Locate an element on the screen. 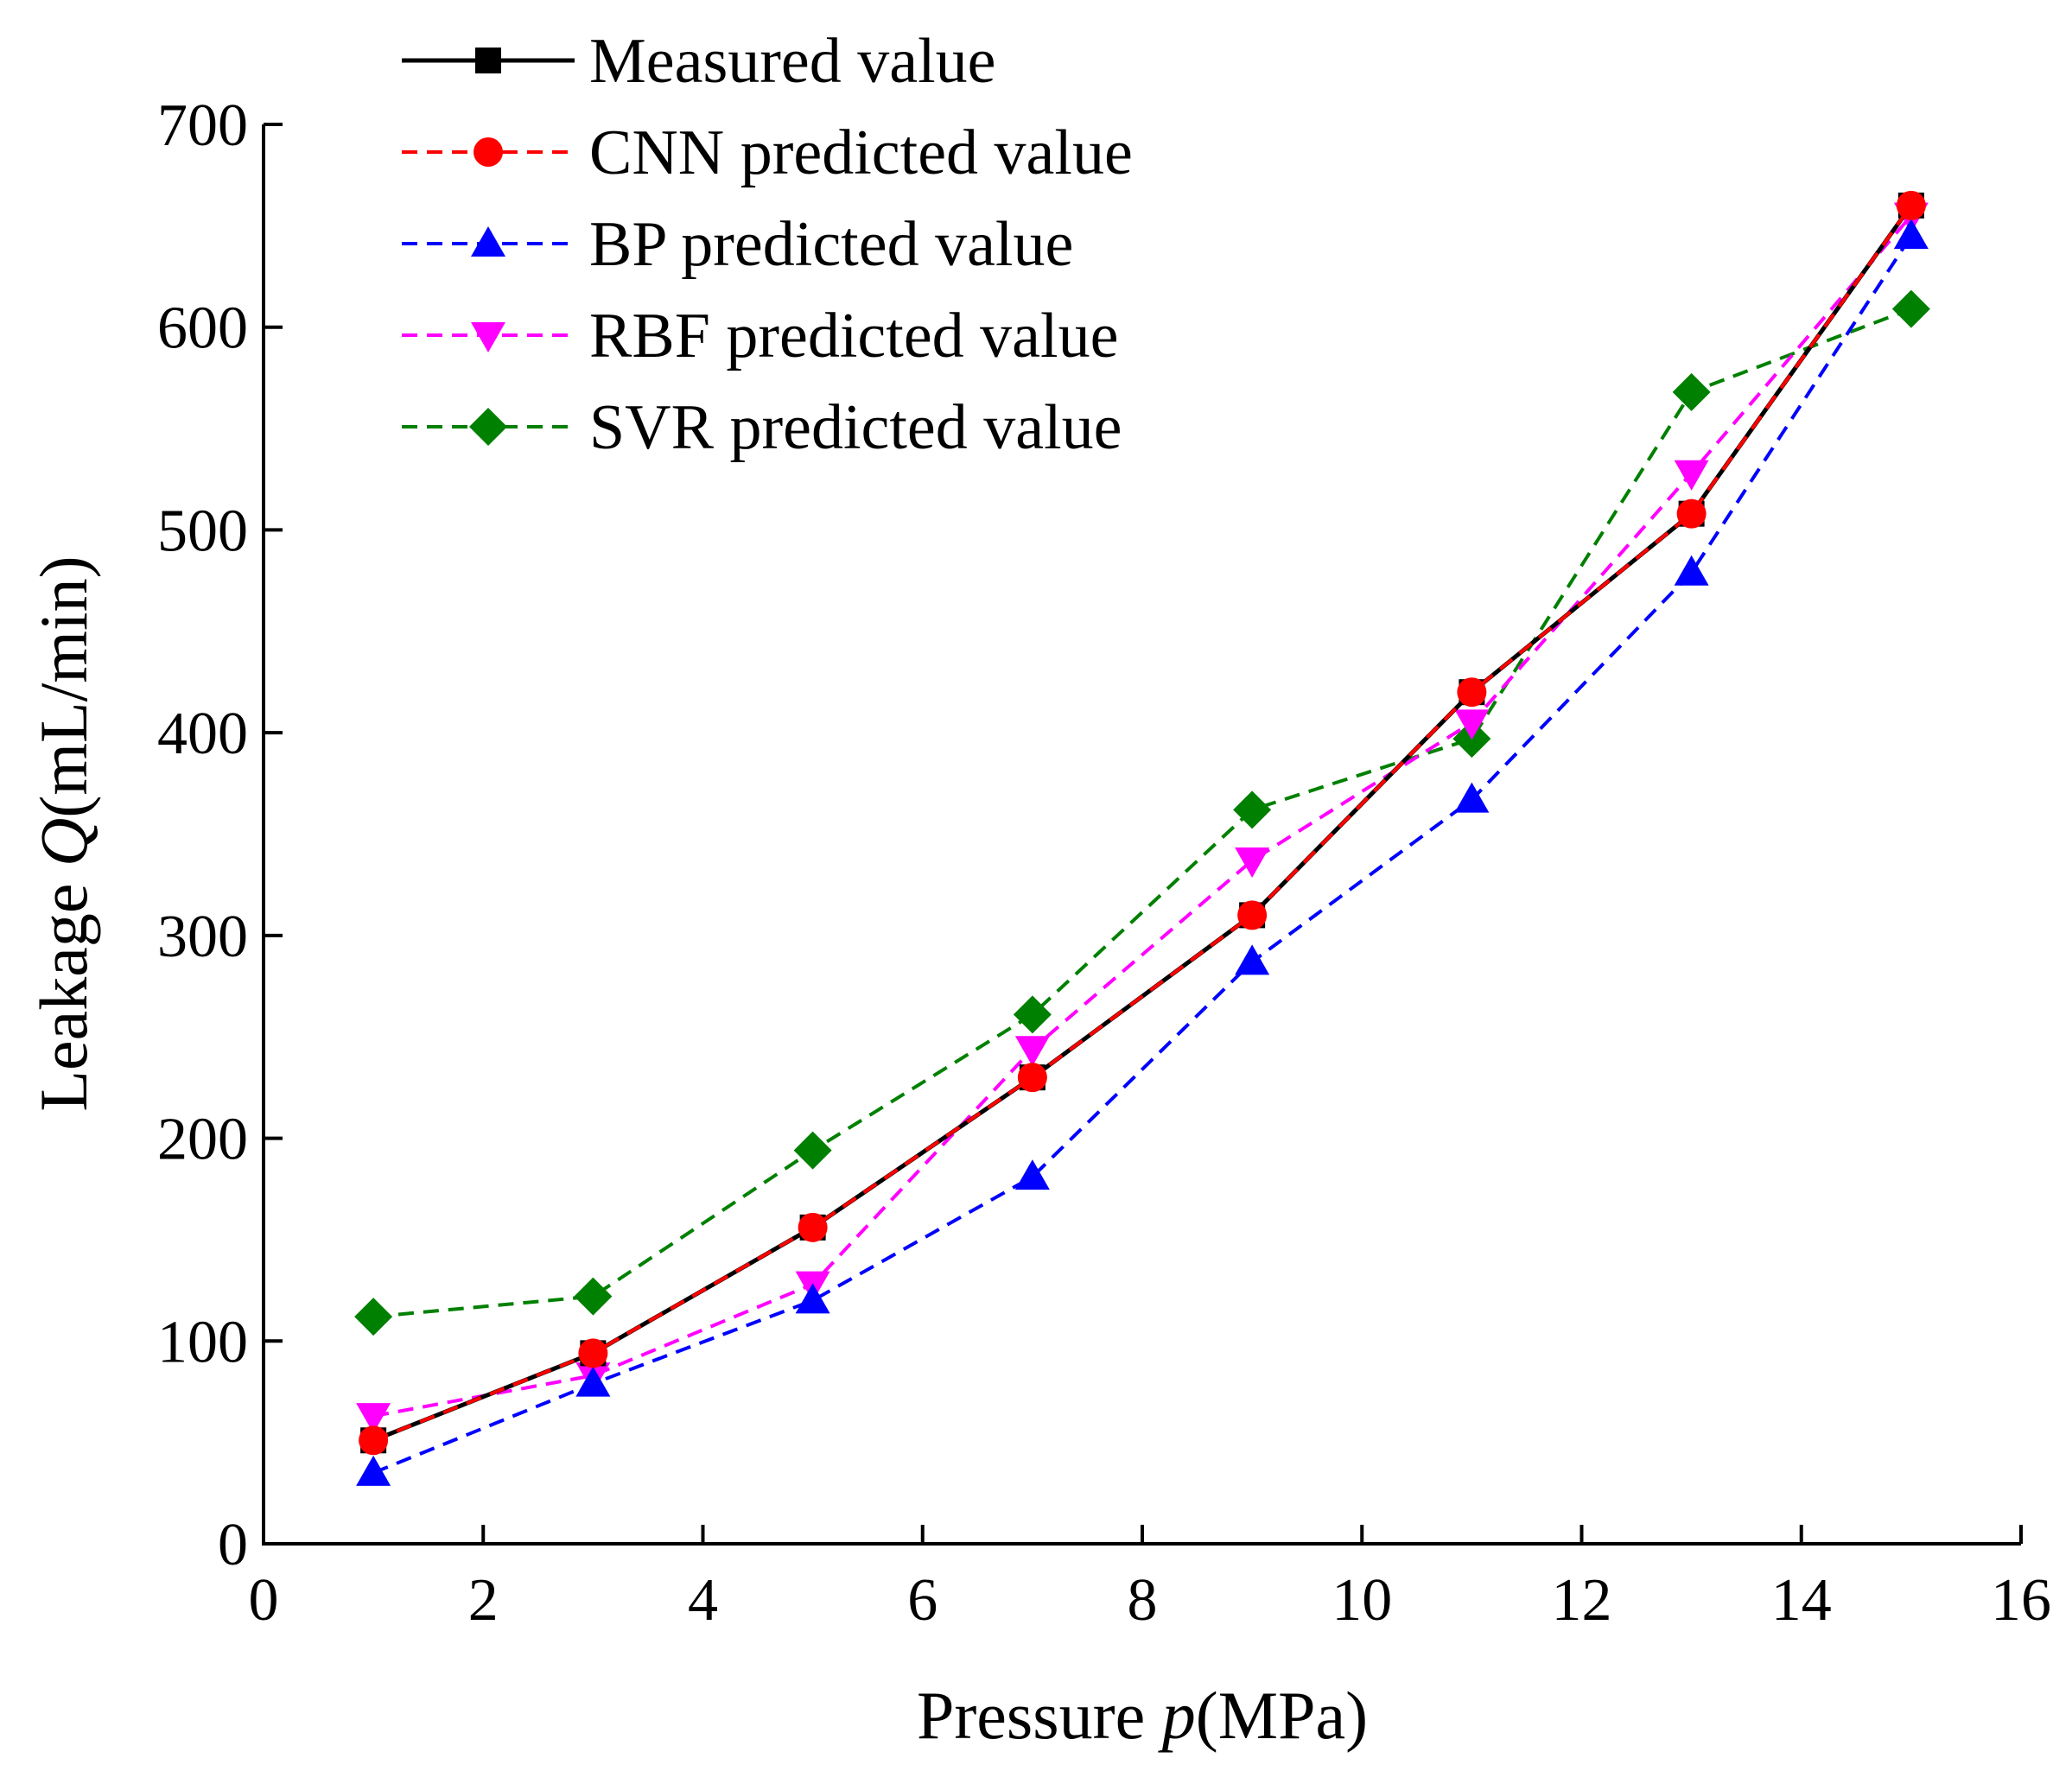 Image resolution: width=2072 pixels, height=1771 pixels. legend-label: CNN predicted value is located at coordinates (861, 152).